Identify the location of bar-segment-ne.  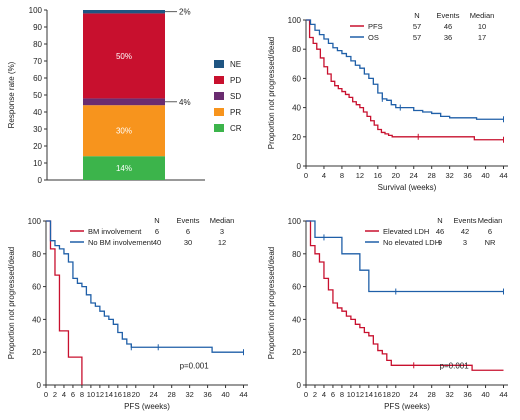
(124, 12).